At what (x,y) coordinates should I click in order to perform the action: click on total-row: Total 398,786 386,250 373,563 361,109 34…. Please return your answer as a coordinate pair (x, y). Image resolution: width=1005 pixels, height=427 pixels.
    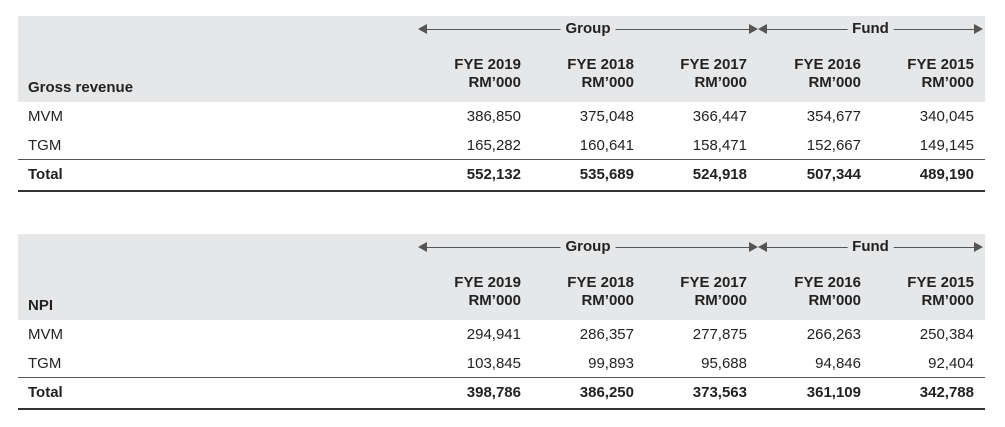
    Looking at the image, I should click on (501, 394).